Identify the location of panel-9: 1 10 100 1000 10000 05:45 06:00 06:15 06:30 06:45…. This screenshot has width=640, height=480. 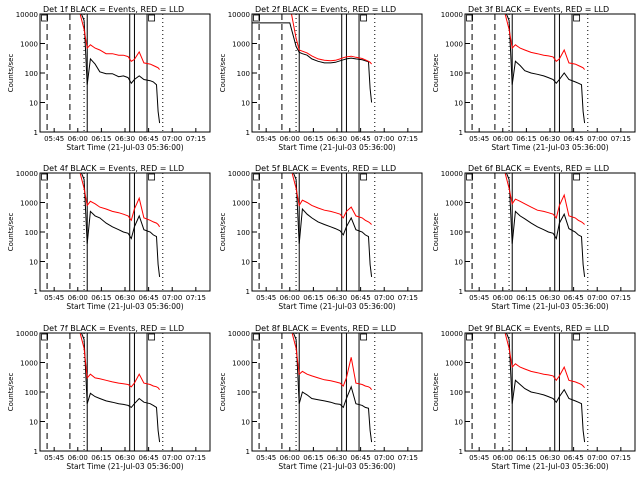
(534, 397).